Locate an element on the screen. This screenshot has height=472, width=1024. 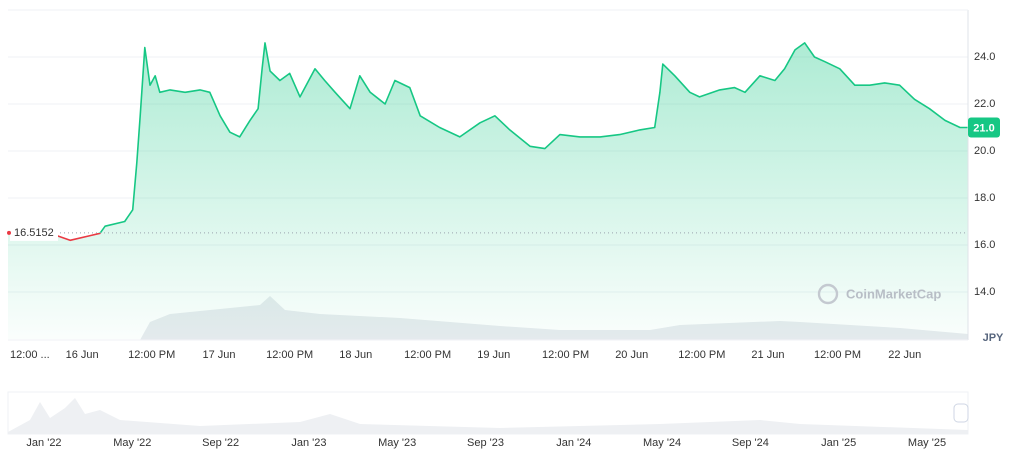
y-tick-label: 20.0 is located at coordinates (984, 151).